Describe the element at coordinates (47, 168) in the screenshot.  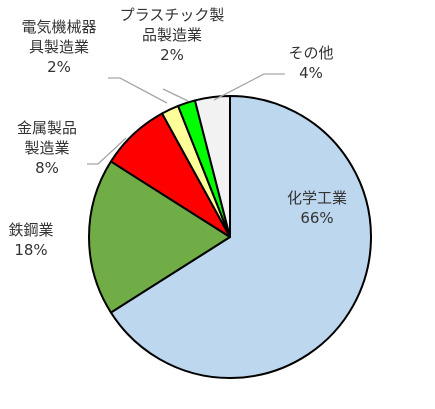
I see `slice-percent-label: 8%` at that location.